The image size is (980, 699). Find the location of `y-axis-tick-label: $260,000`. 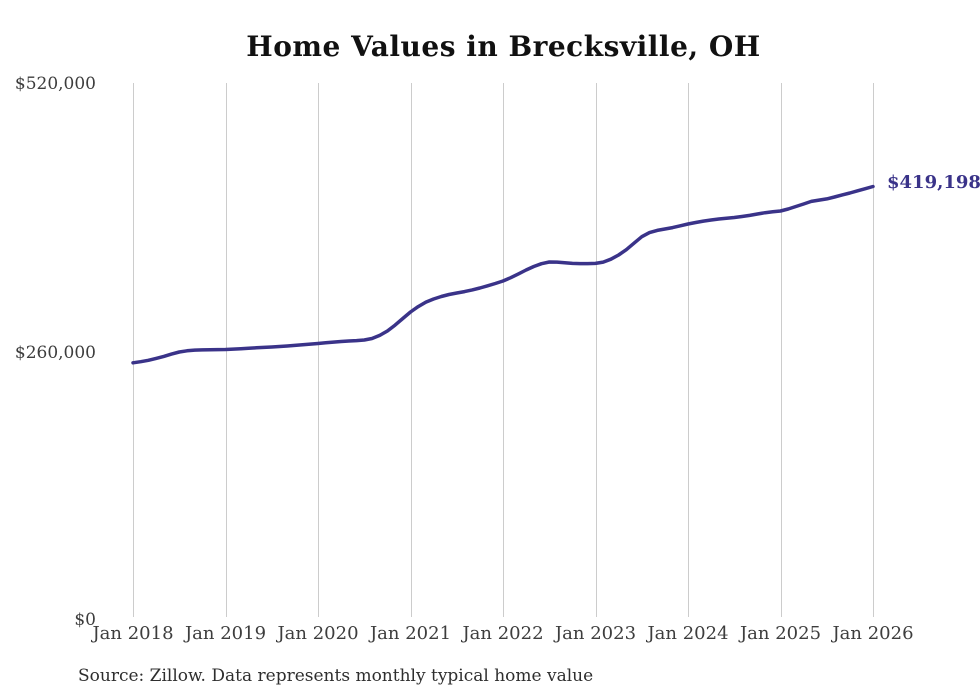

y-axis-tick-label: $260,000 is located at coordinates (55, 353).